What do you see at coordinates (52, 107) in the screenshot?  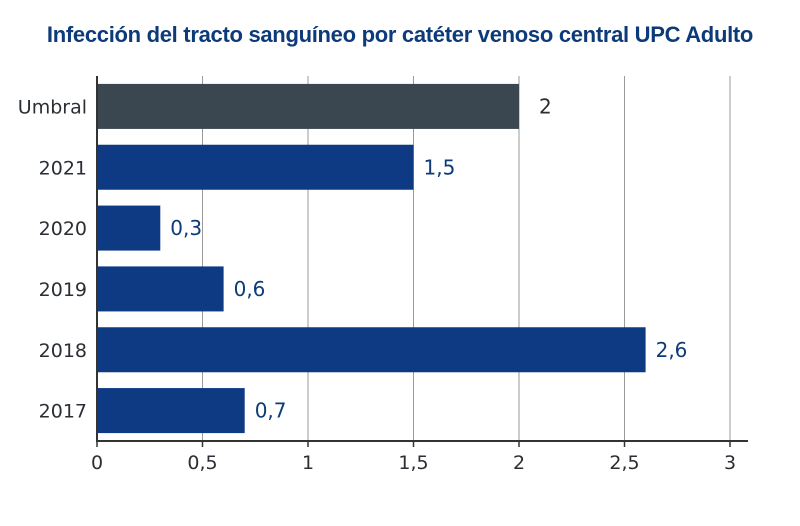 I see `category-label-umbral: Umbral` at bounding box center [52, 107].